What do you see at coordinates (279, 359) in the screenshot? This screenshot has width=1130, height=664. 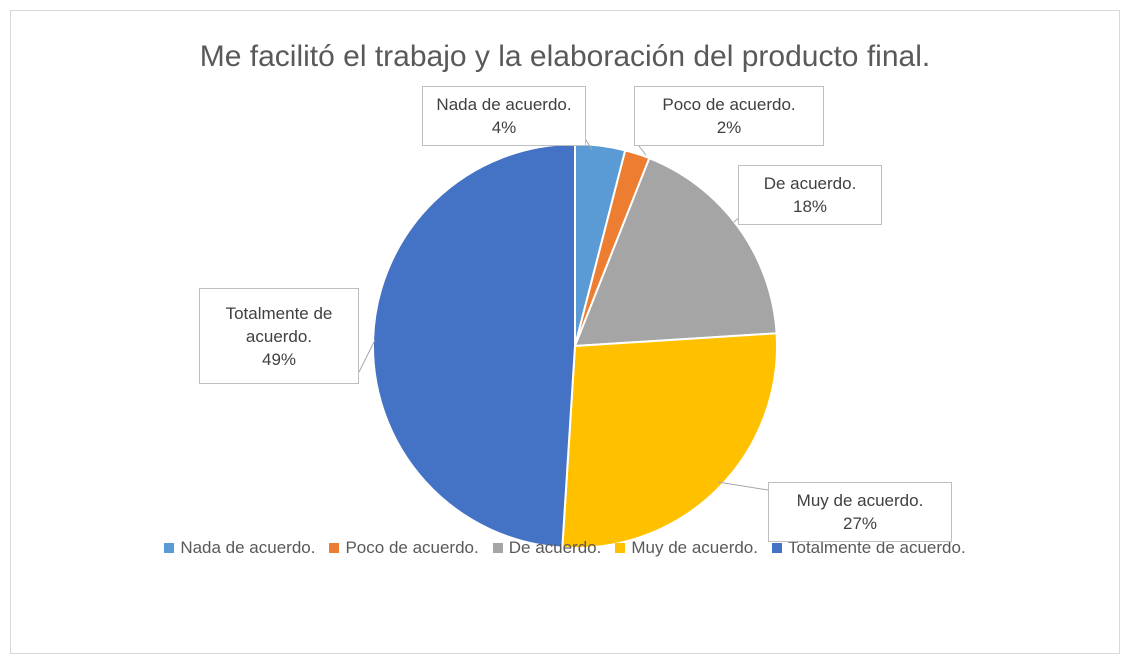 I see `data-label-value: 49%` at bounding box center [279, 359].